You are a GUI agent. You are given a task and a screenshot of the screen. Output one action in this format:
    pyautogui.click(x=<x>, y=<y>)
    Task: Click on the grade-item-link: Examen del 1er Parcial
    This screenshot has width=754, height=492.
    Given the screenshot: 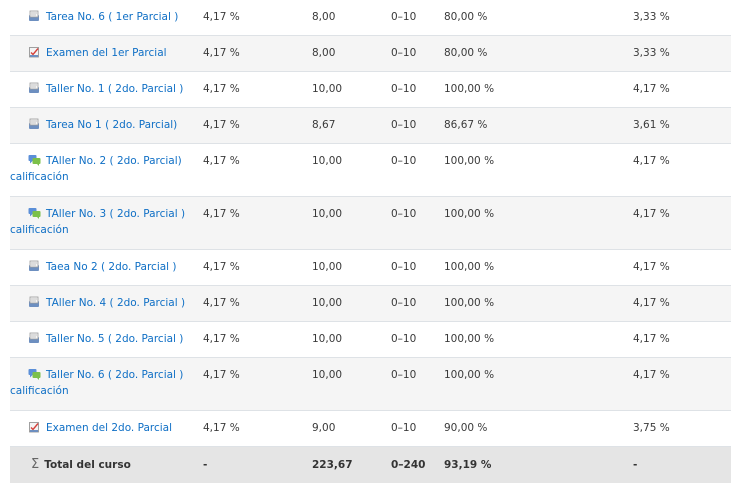 What is the action you would take?
    pyautogui.click(x=106, y=53)
    